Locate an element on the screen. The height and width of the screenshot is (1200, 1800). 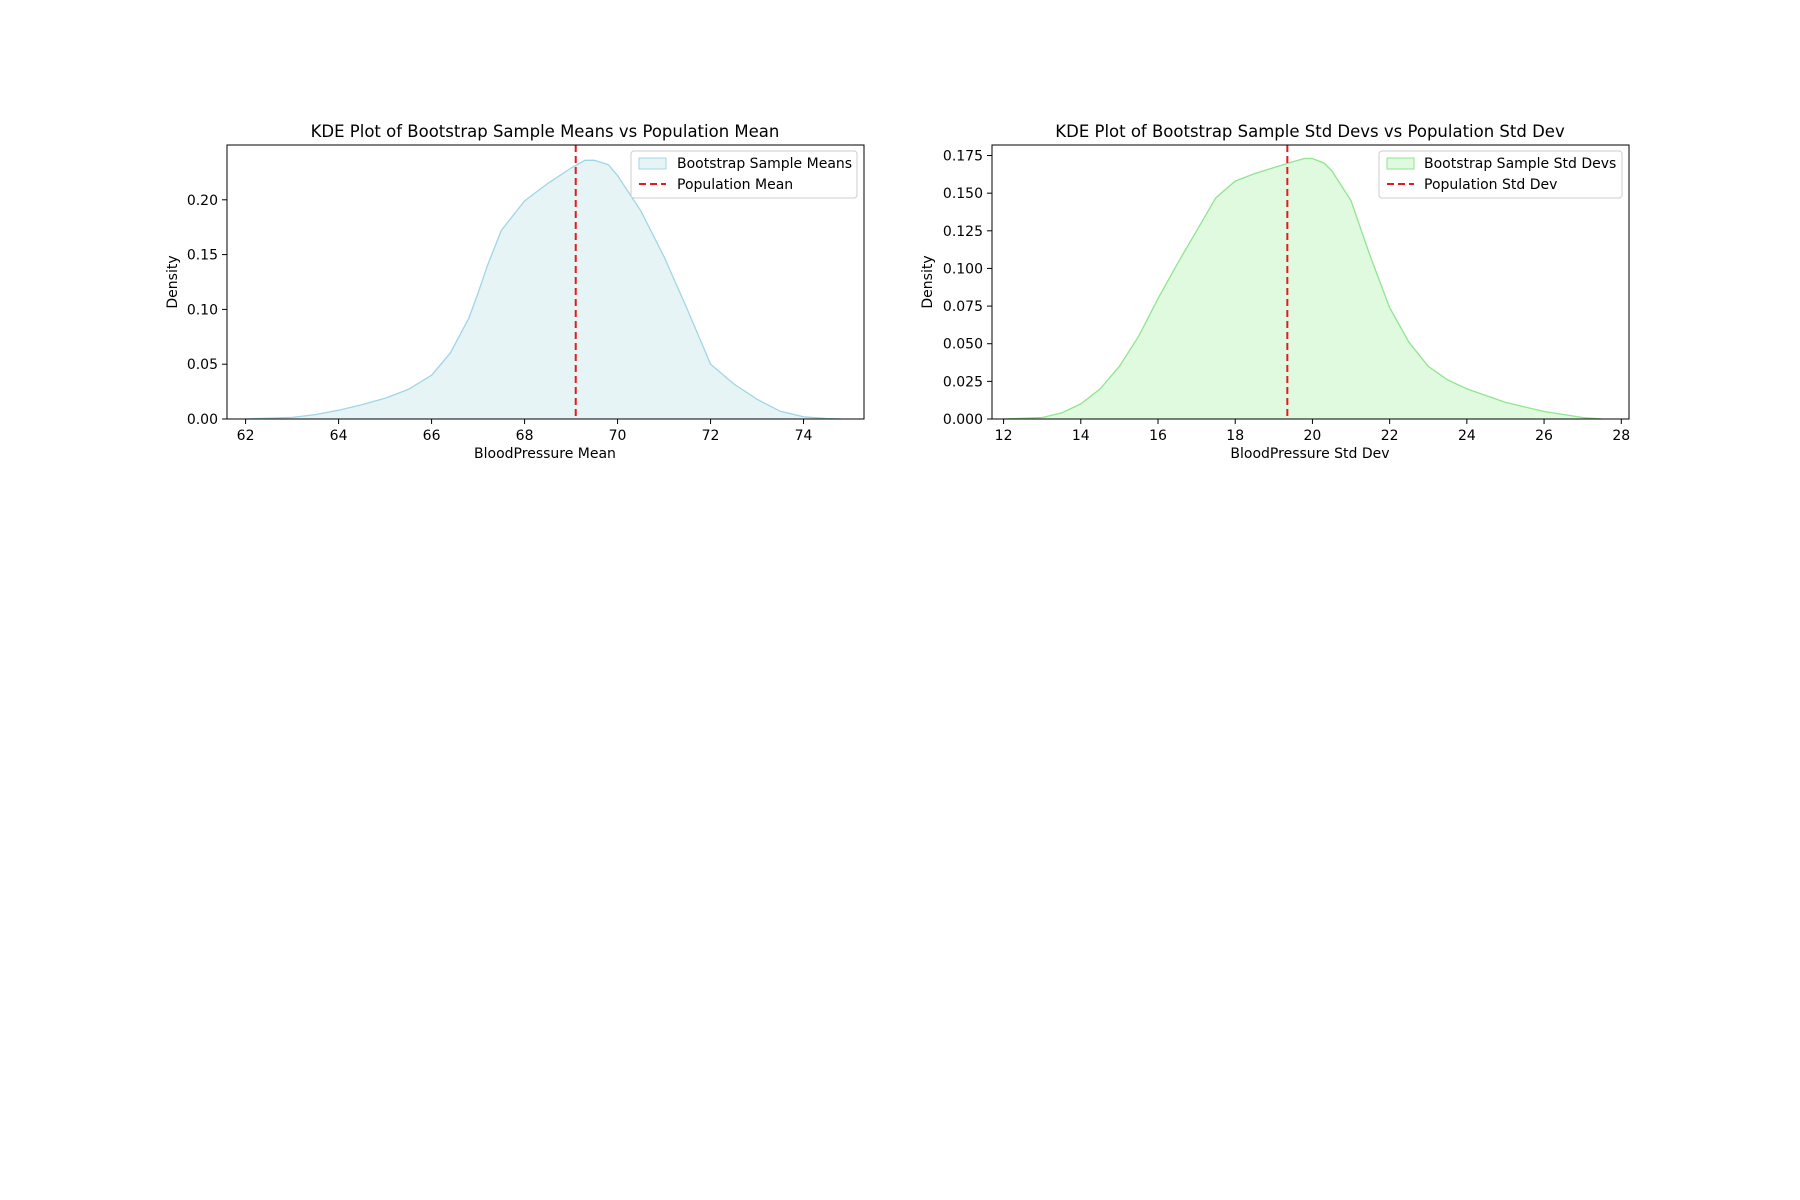
x-tick-label: 70 is located at coordinates (618, 436).